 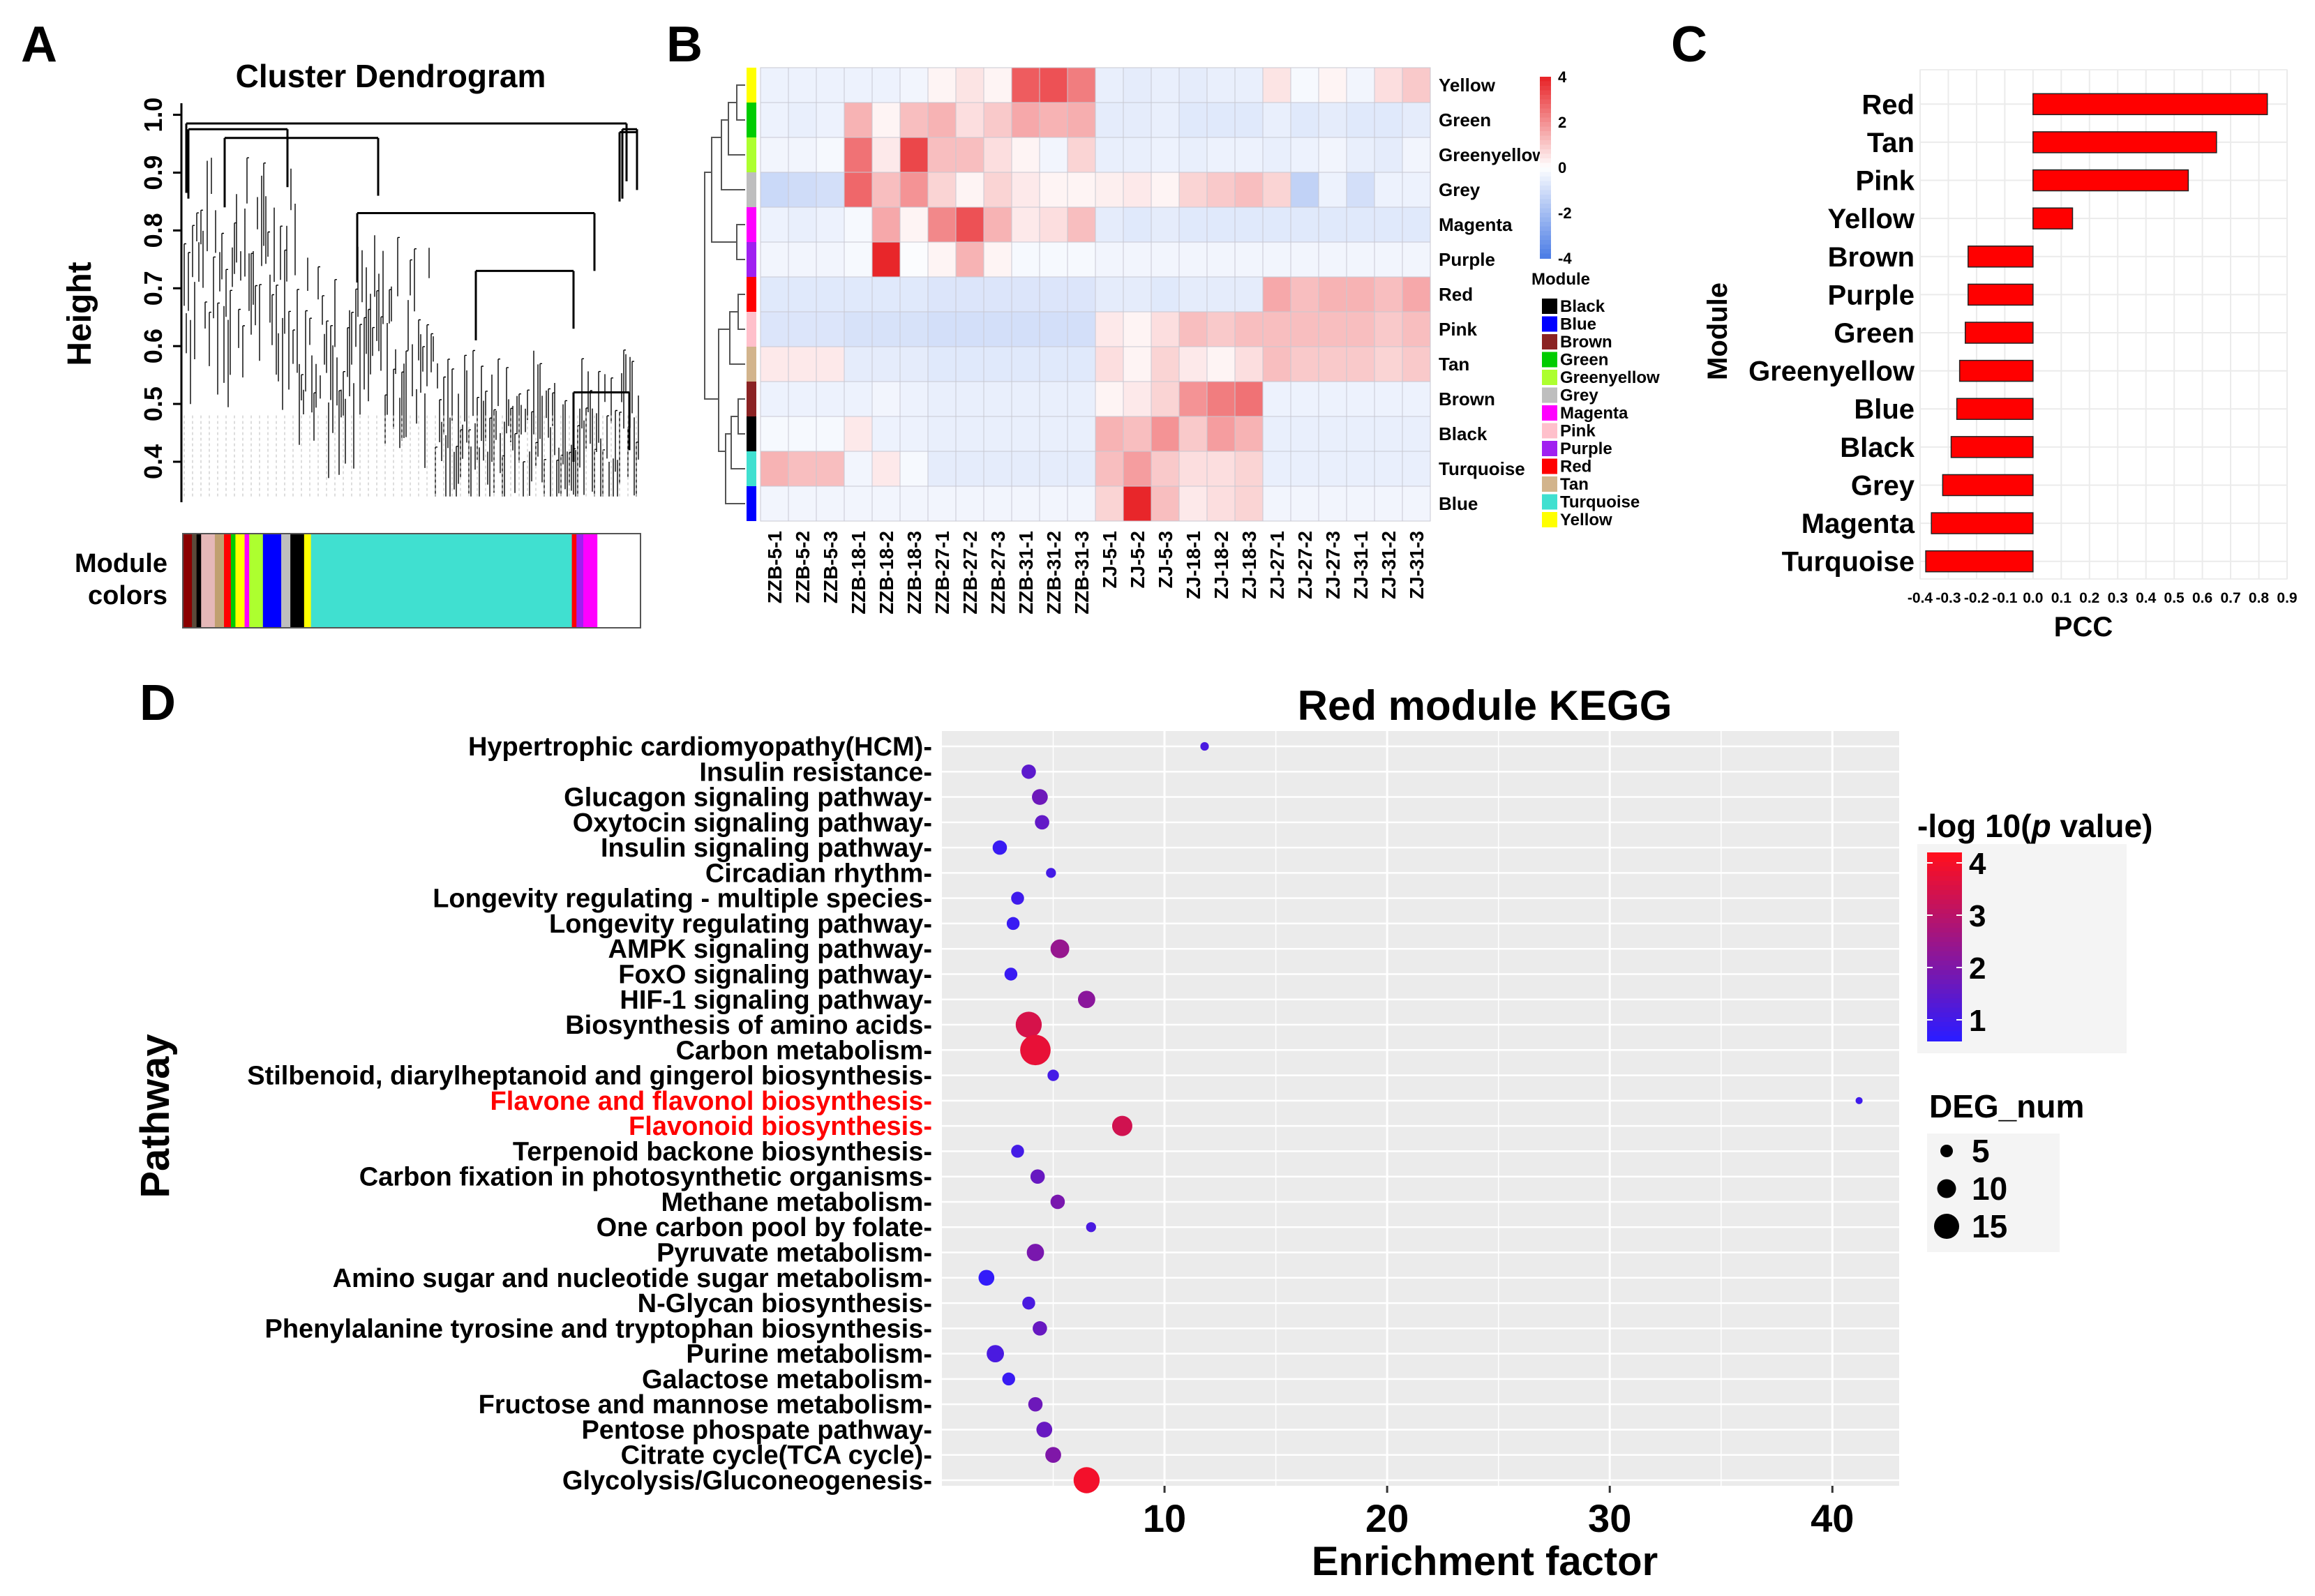 What do you see at coordinates (2035, 826) in the screenshot?
I see `pvalue-legend-title: -log 10(p value)` at bounding box center [2035, 826].